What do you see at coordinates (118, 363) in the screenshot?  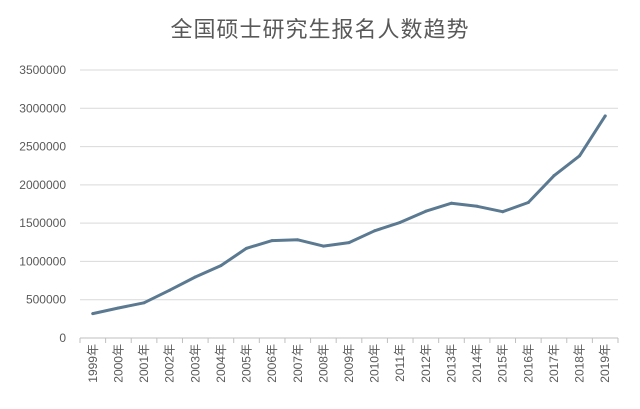 I see `x-tick-label: 2000年` at bounding box center [118, 363].